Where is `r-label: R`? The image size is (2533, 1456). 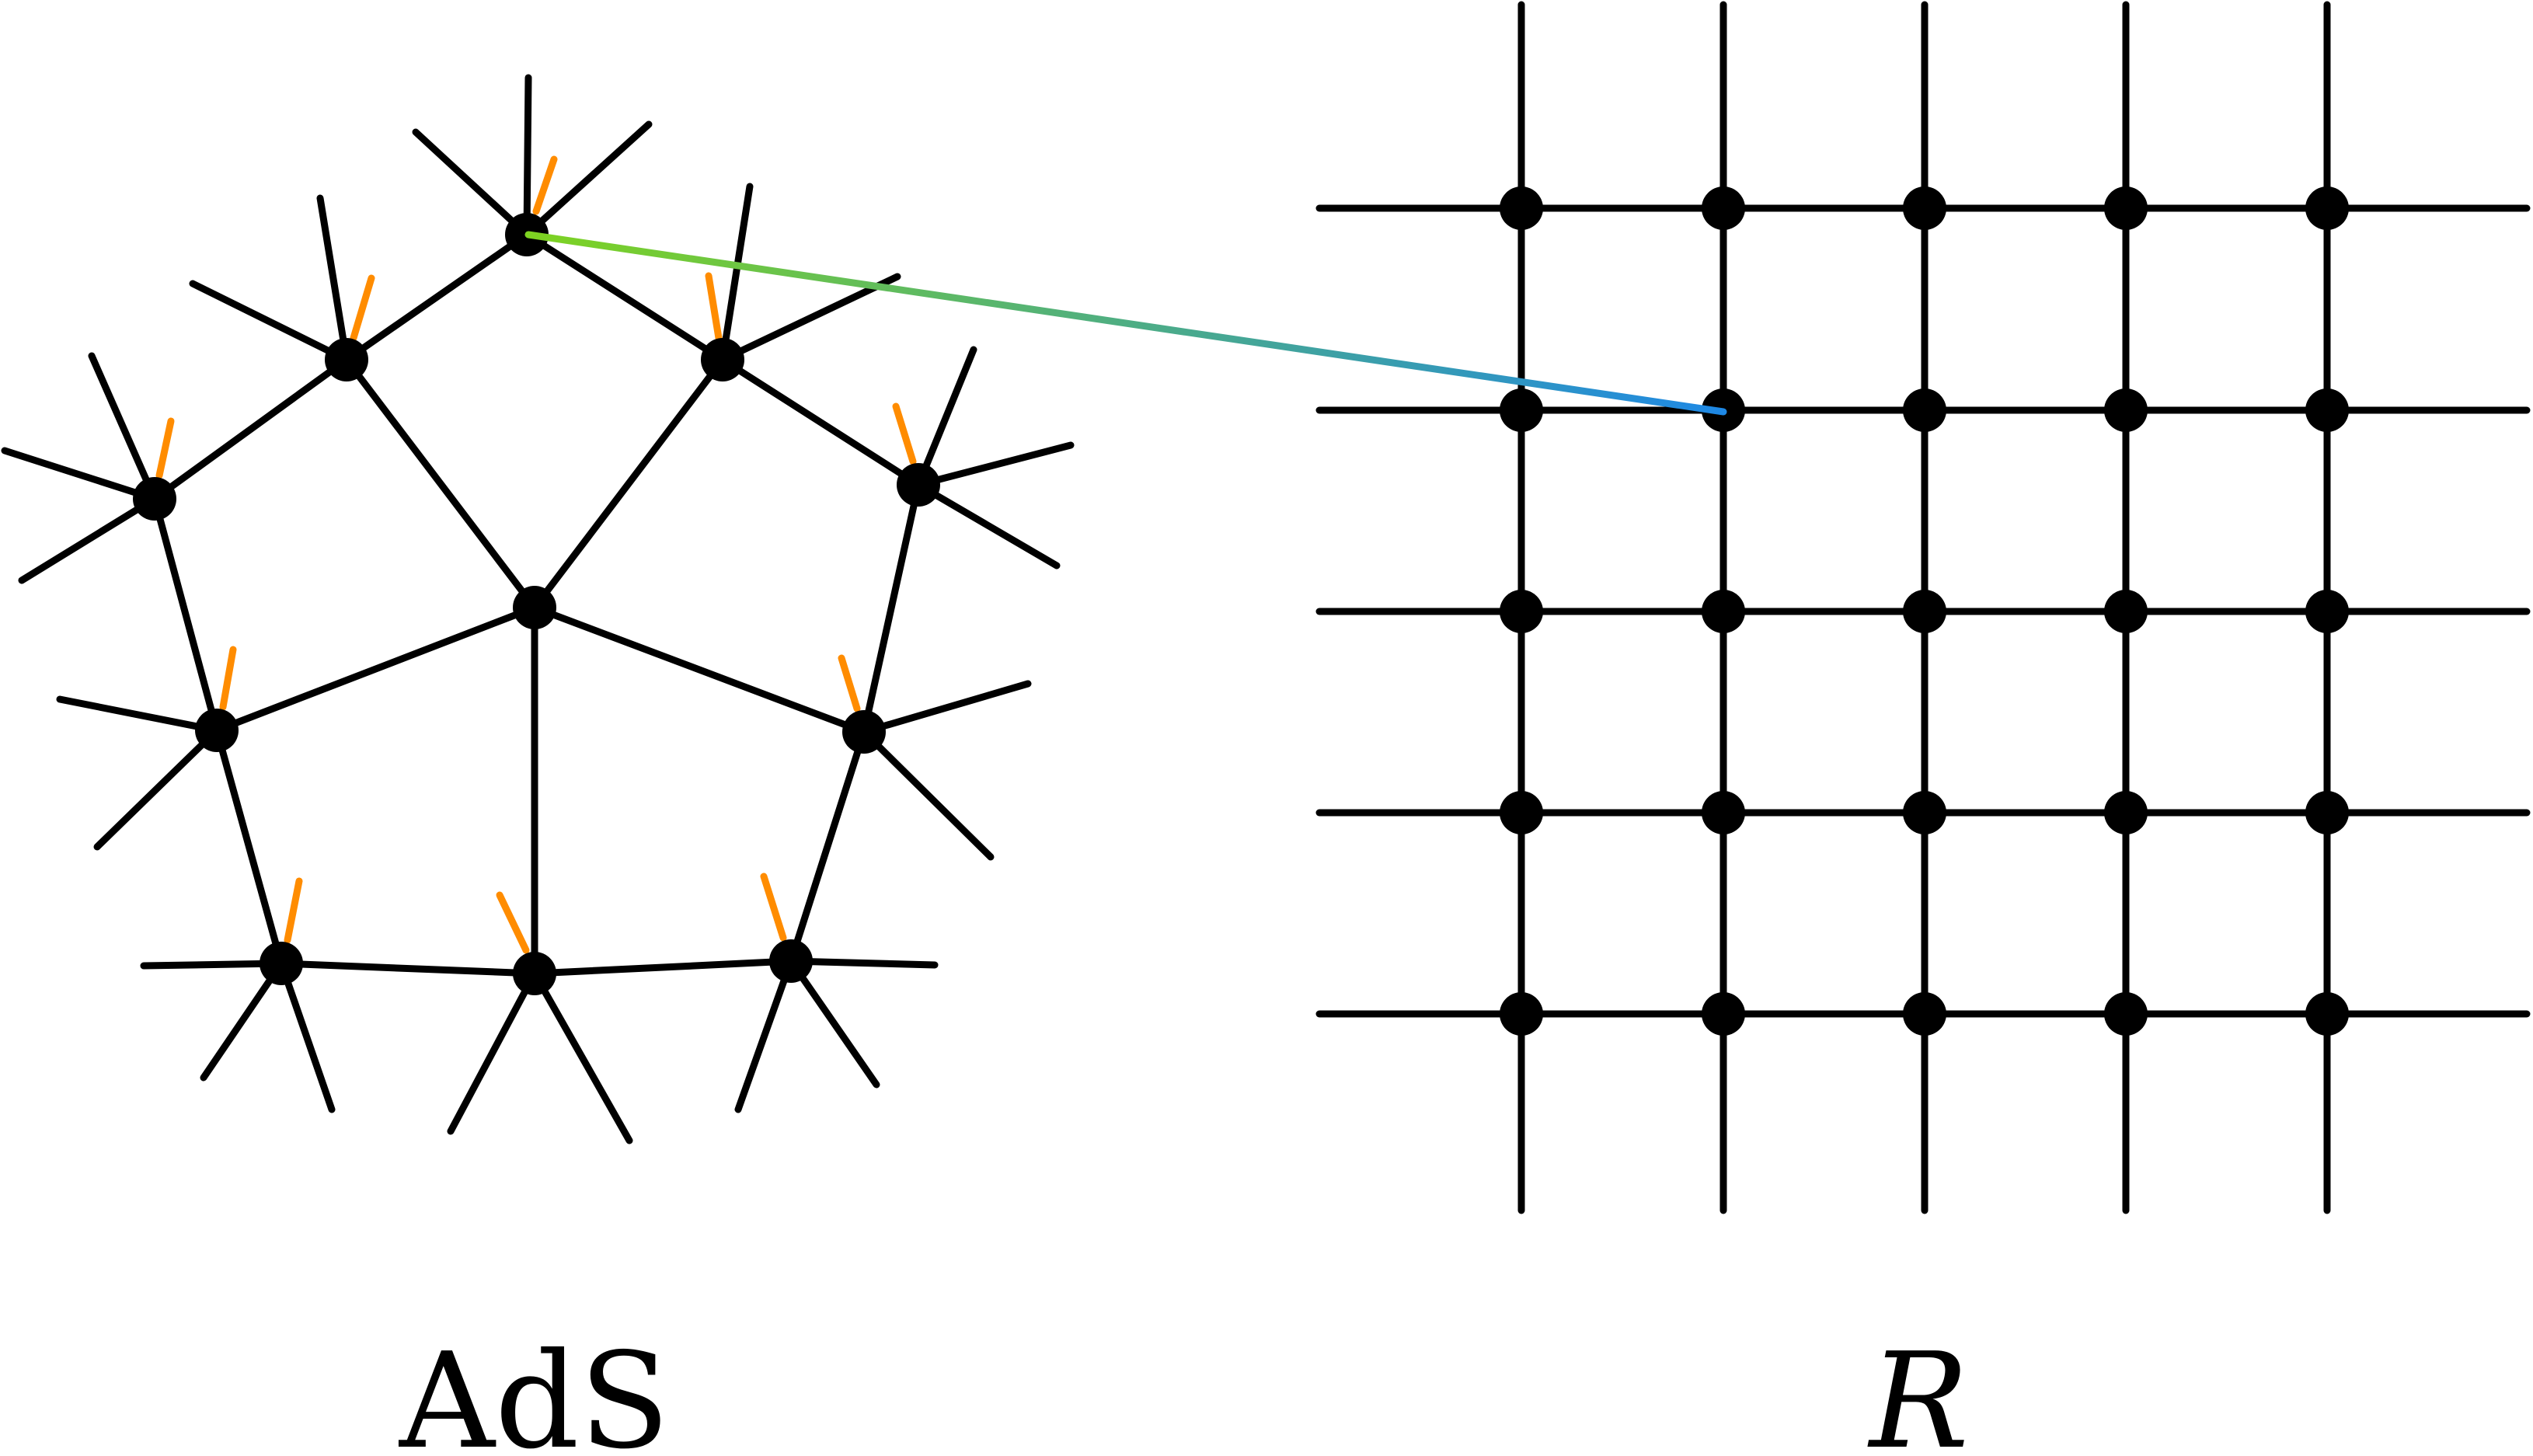
r-label: R is located at coordinates (1918, 1391).